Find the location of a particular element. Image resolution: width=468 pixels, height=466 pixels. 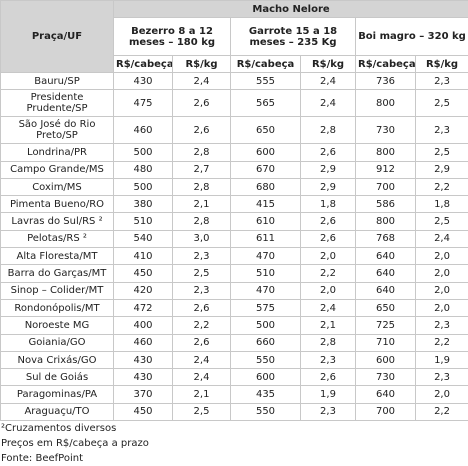

price-cell: 600 is located at coordinates (266, 377).